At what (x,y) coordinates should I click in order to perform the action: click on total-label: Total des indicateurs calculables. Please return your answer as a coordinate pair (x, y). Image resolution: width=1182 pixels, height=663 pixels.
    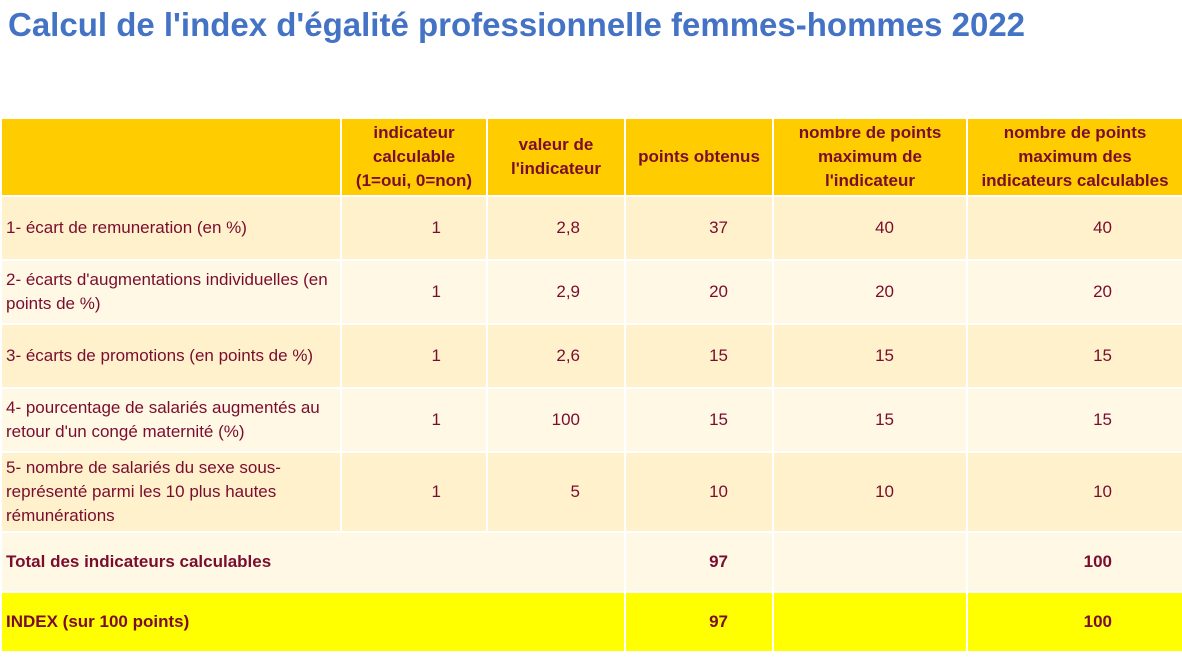
    Looking at the image, I should click on (313, 562).